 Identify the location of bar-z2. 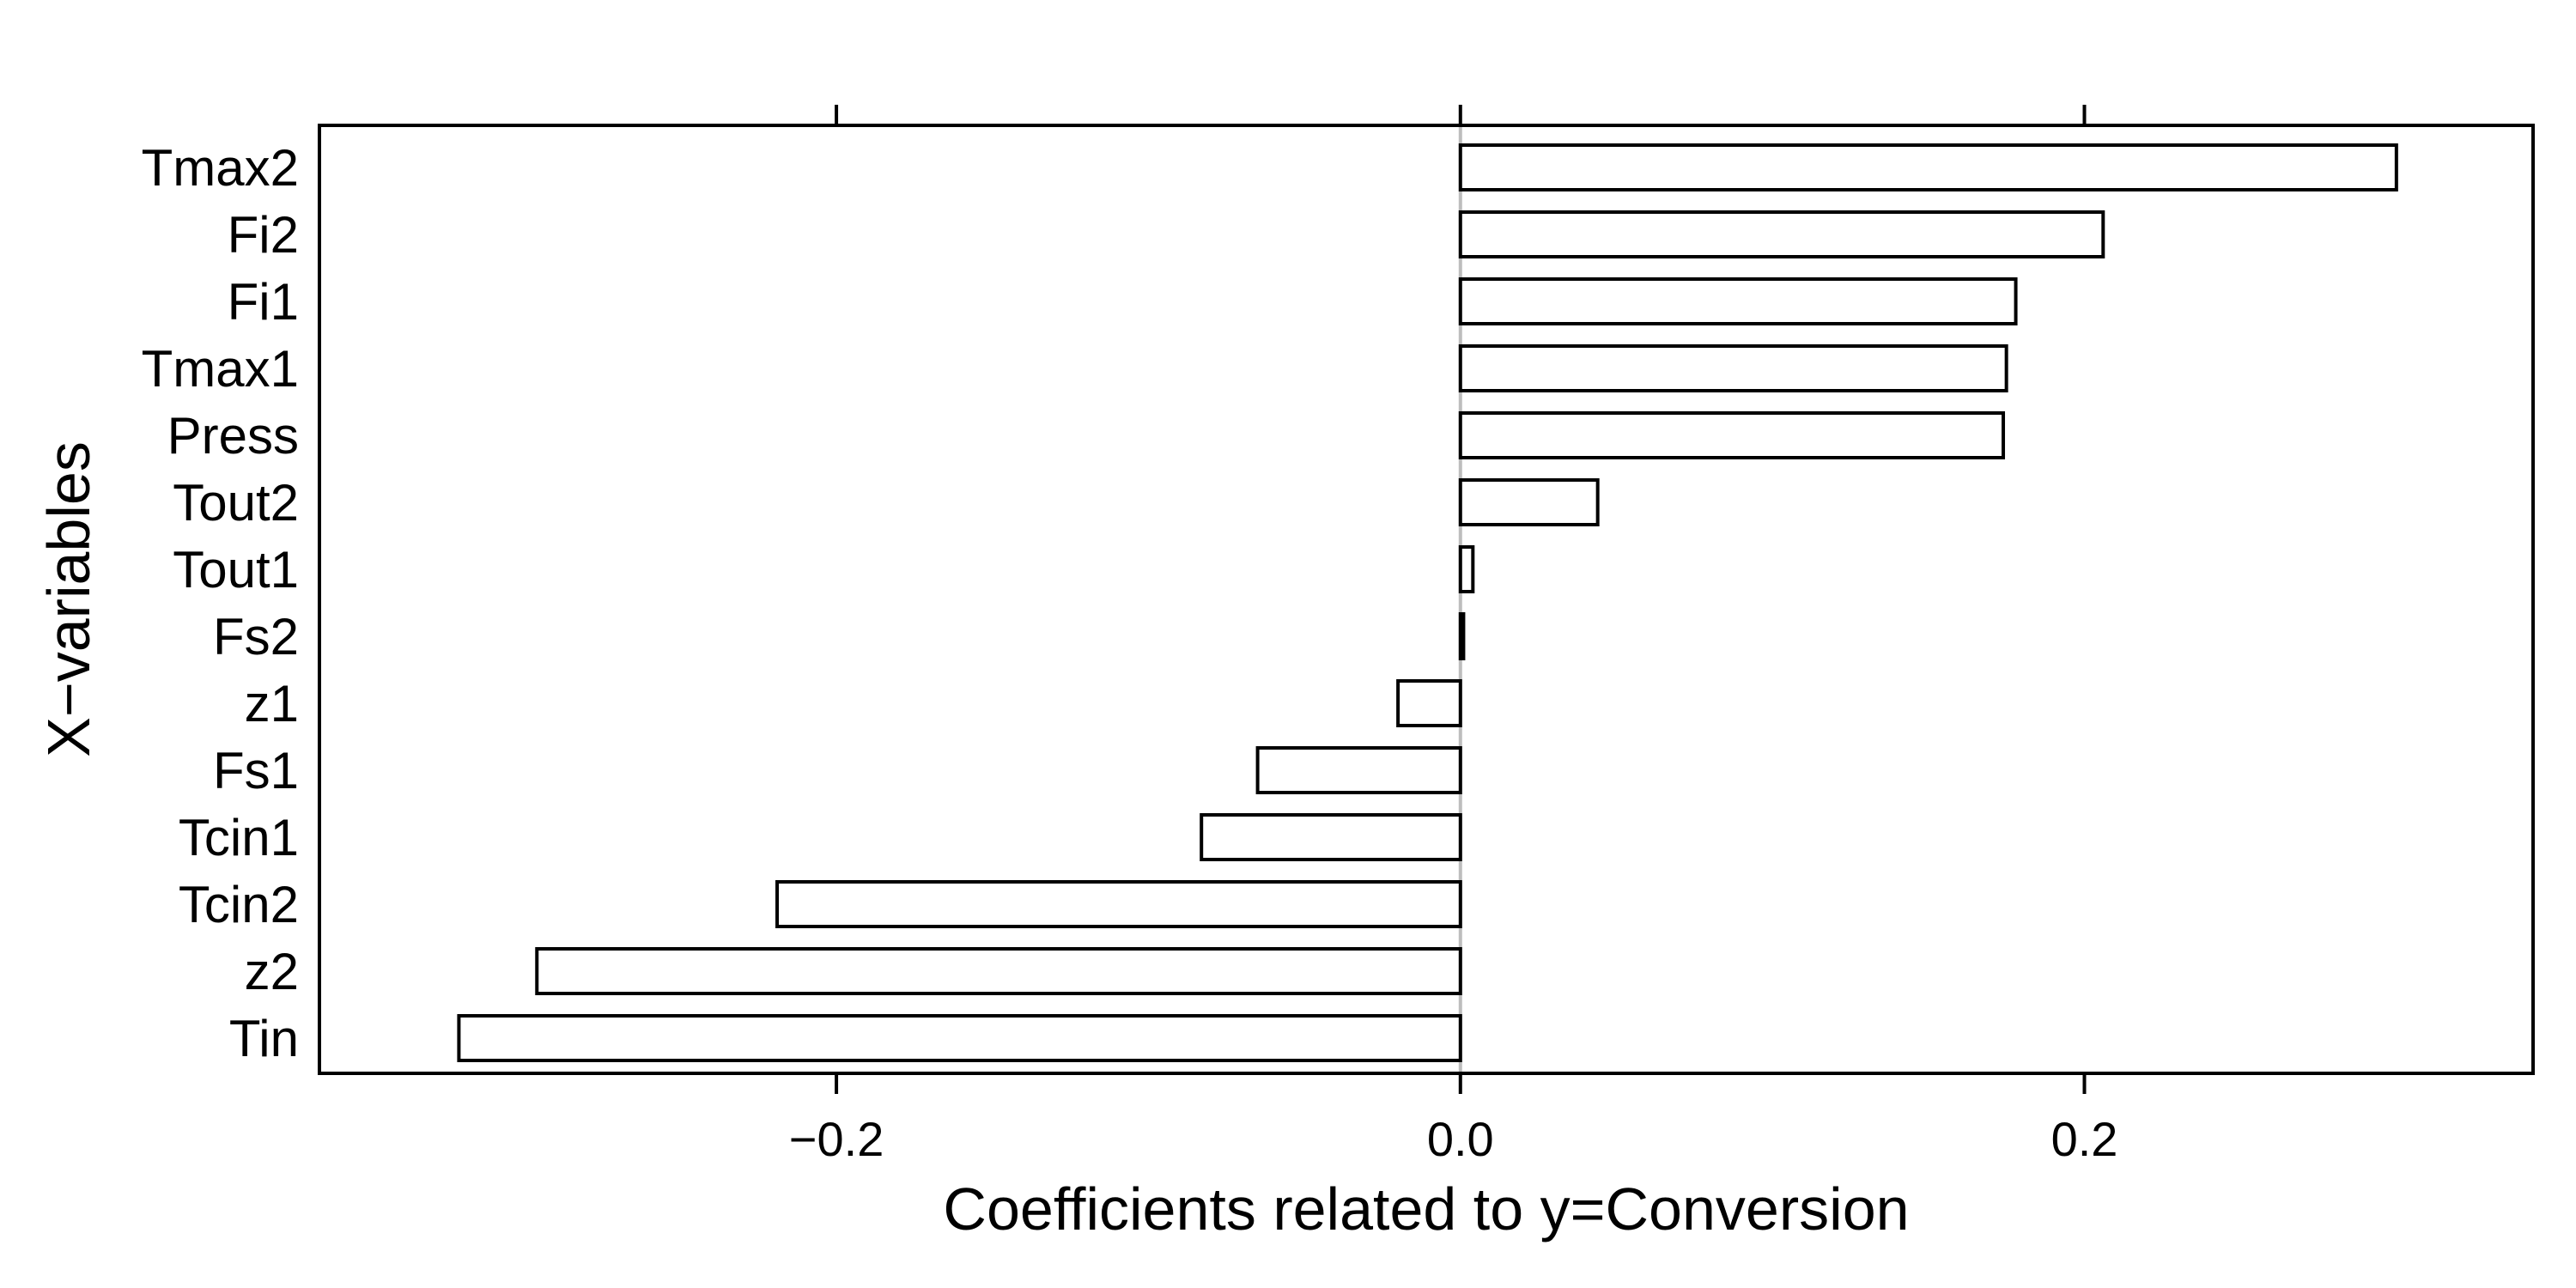
(998, 971).